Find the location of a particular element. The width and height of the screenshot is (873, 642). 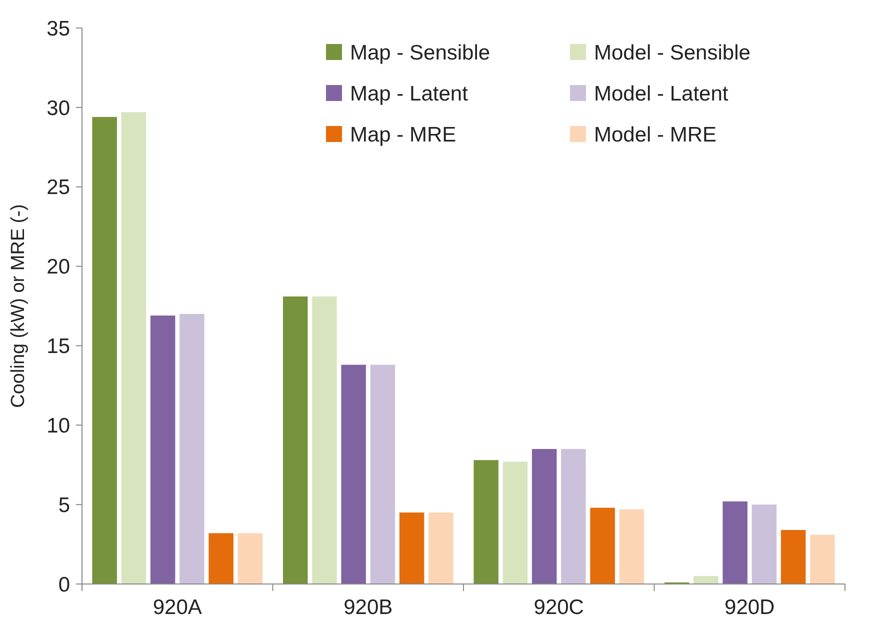

x-tick-label: 920C is located at coordinates (559, 607).